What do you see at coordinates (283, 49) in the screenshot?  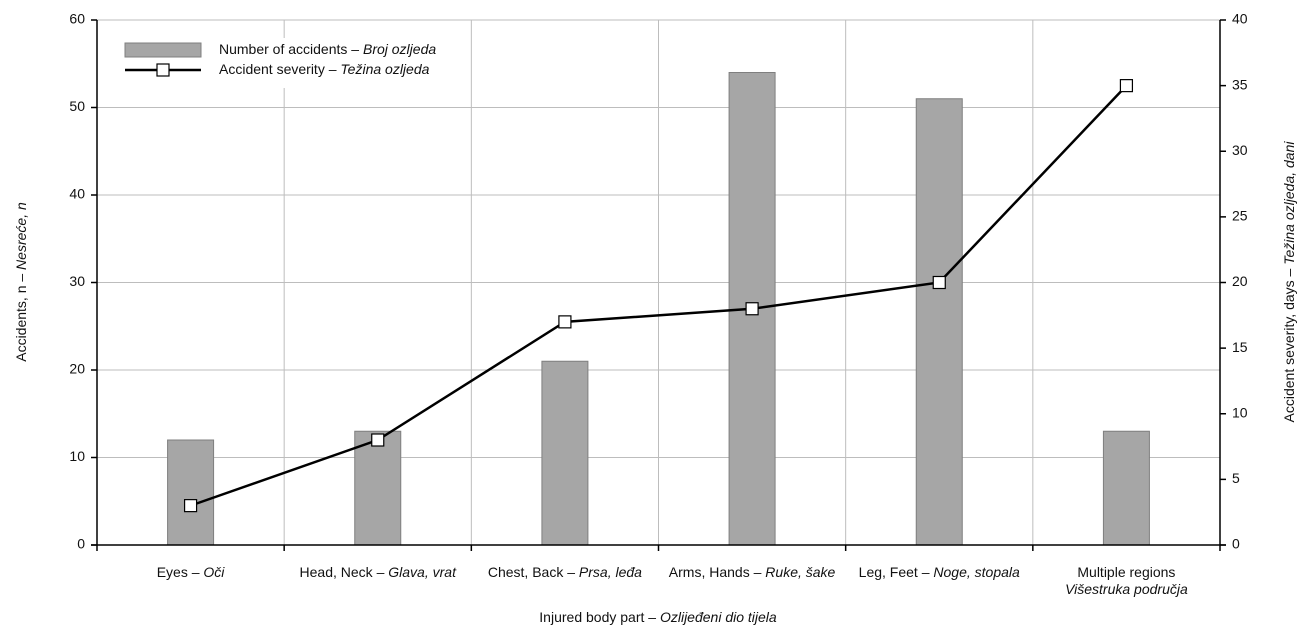 I see `text-part: Number of accidents` at bounding box center [283, 49].